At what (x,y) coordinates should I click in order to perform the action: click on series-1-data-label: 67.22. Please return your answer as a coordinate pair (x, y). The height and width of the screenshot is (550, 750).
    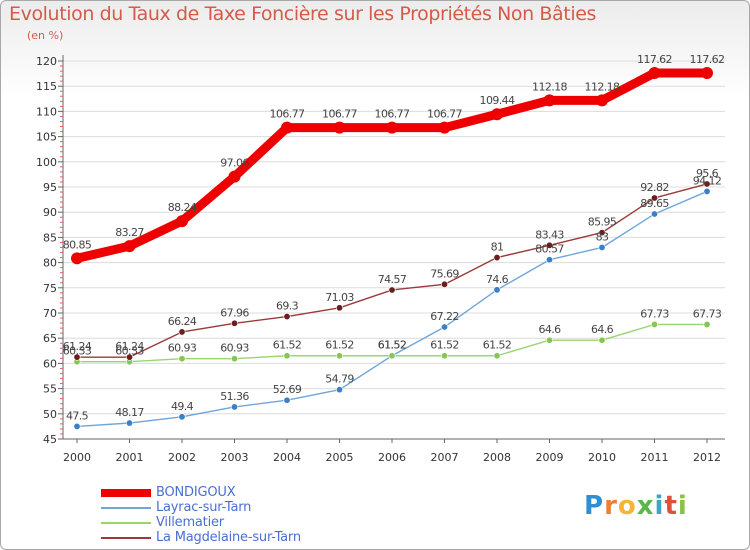
    Looking at the image, I should click on (444, 316).